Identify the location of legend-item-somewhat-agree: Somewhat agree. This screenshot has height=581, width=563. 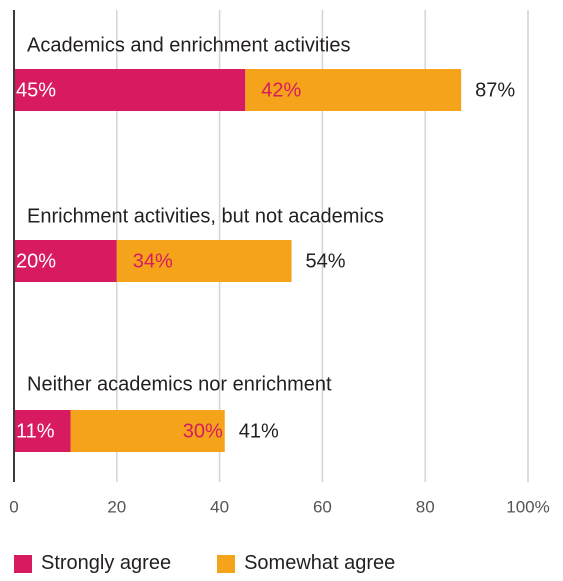
(306, 563).